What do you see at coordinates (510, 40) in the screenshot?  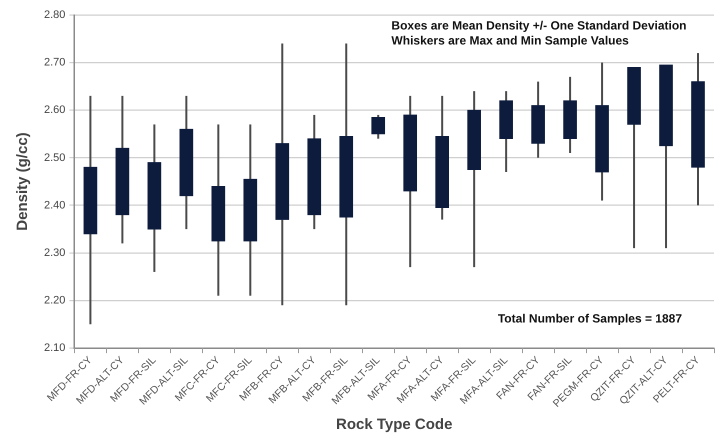 I see `annotation: Whiskers are Max and Min Sample Values` at bounding box center [510, 40].